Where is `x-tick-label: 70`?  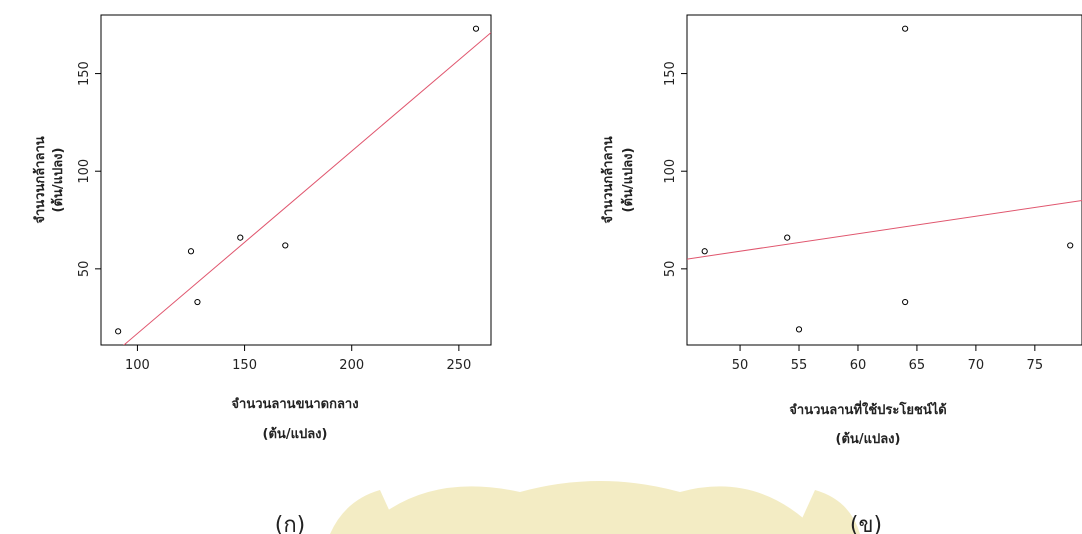 x-tick-label: 70 is located at coordinates (976, 365).